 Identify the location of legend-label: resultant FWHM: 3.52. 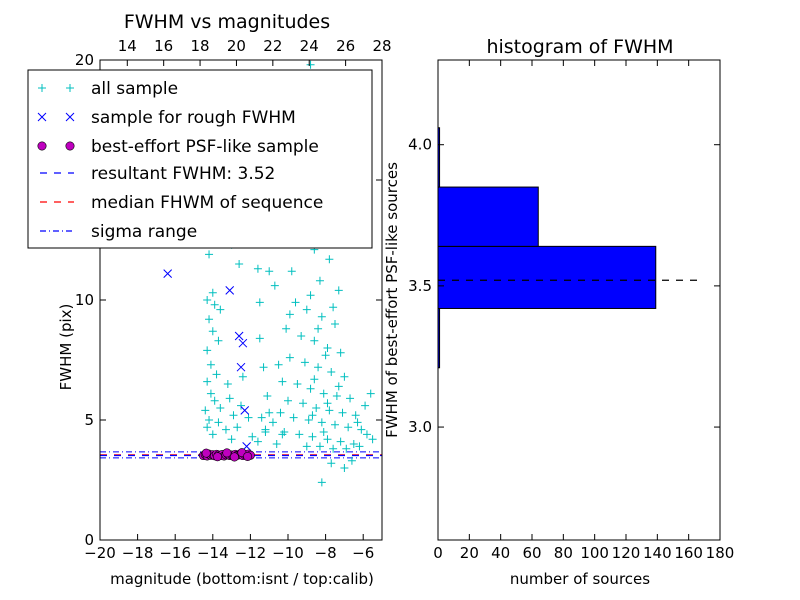
(183, 174).